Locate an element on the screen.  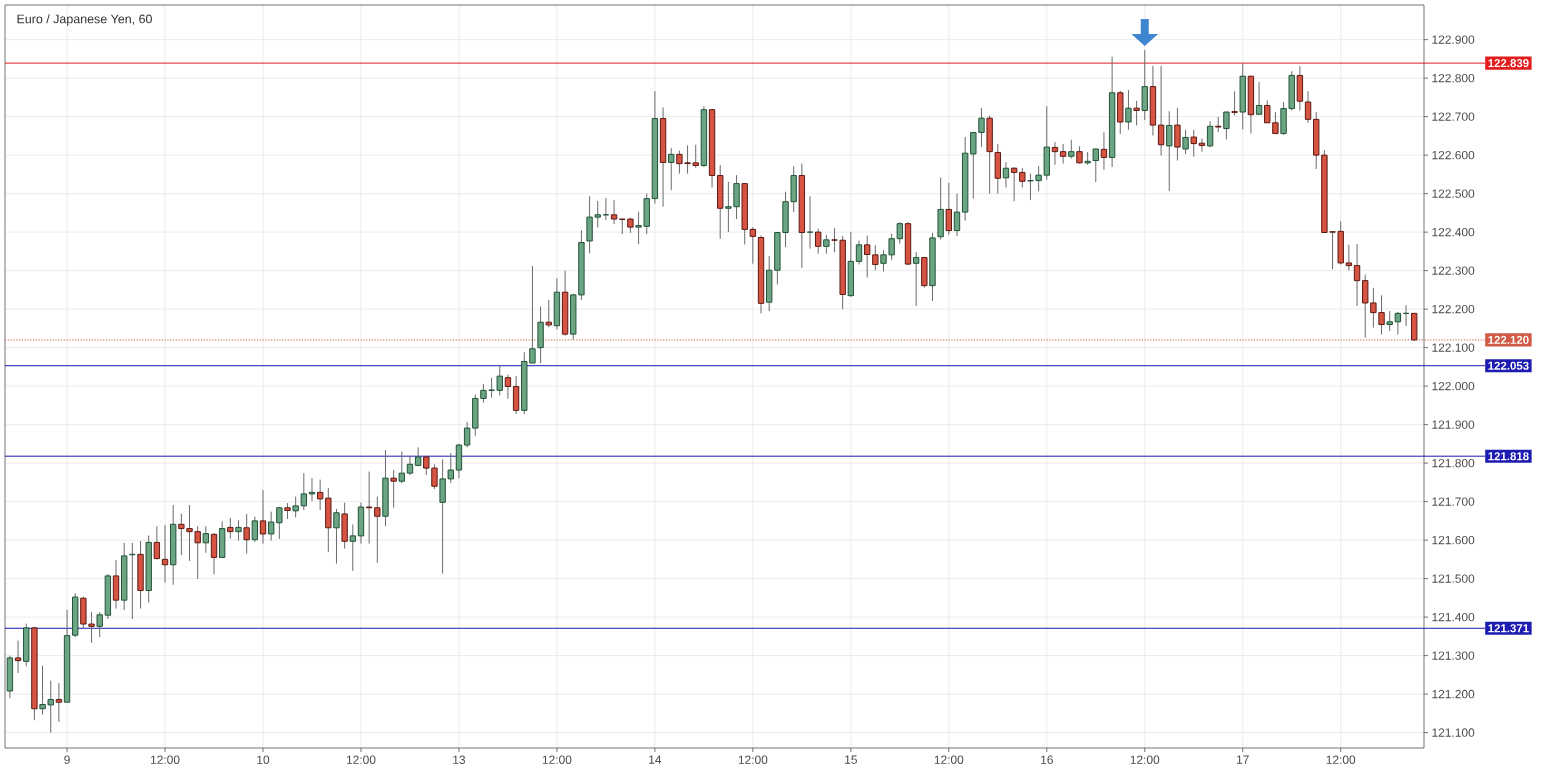
x-tick-label: 15 is located at coordinates (851, 759).